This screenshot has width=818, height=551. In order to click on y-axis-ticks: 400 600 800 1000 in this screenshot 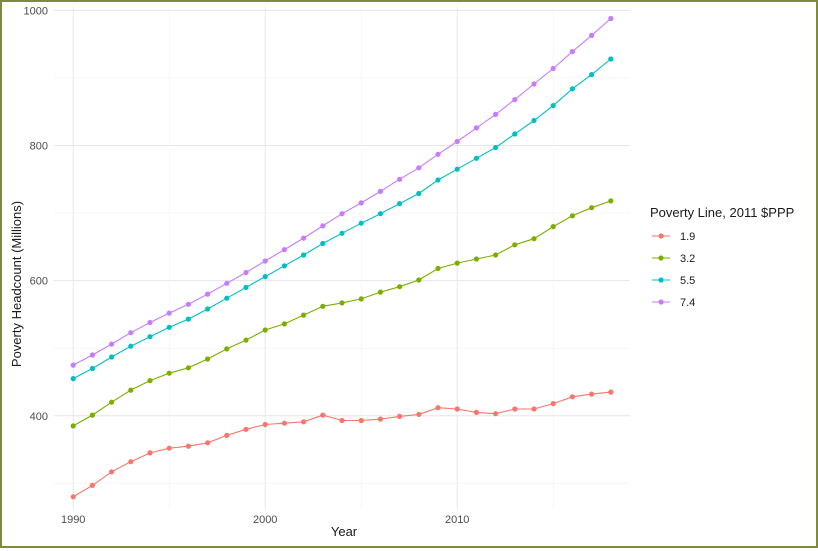, I will do `click(36, 213)`.